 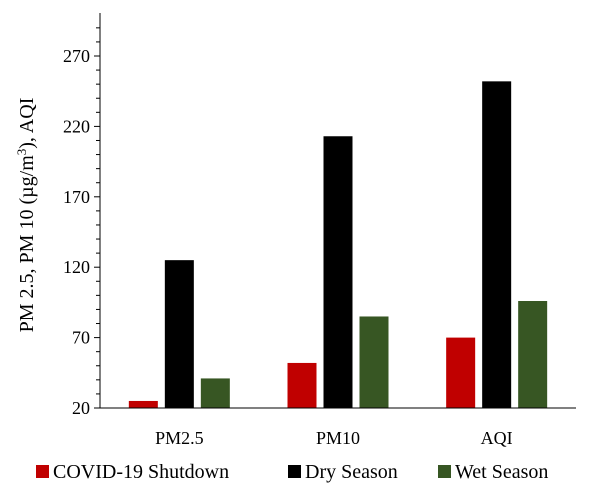 What do you see at coordinates (81, 338) in the screenshot?
I see `y-tick-label: 70` at bounding box center [81, 338].